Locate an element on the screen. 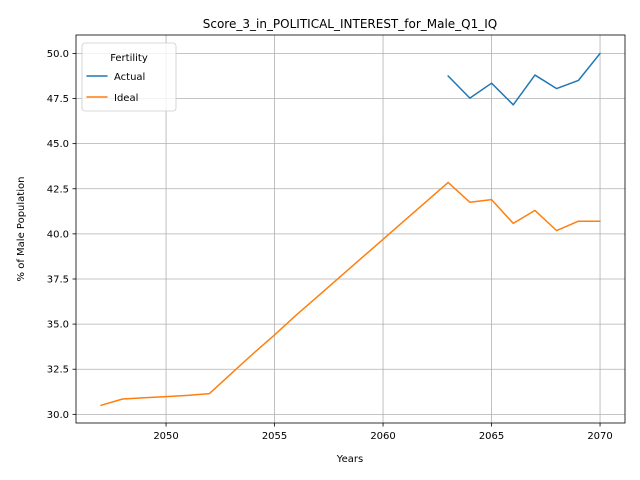 The image size is (640, 480). legend-label-actual: Actual is located at coordinates (129, 77).